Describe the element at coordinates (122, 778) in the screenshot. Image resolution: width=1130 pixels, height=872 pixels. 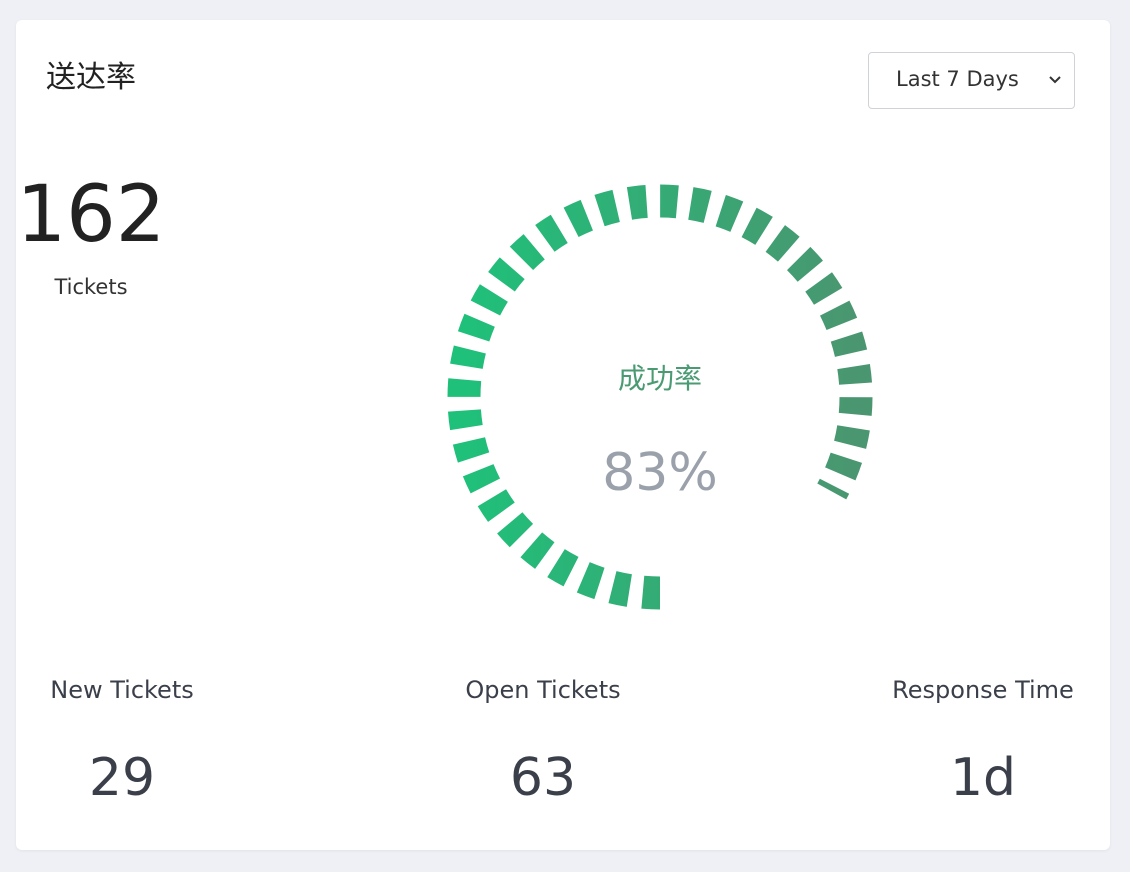
I see `stat-value: 29` at that location.